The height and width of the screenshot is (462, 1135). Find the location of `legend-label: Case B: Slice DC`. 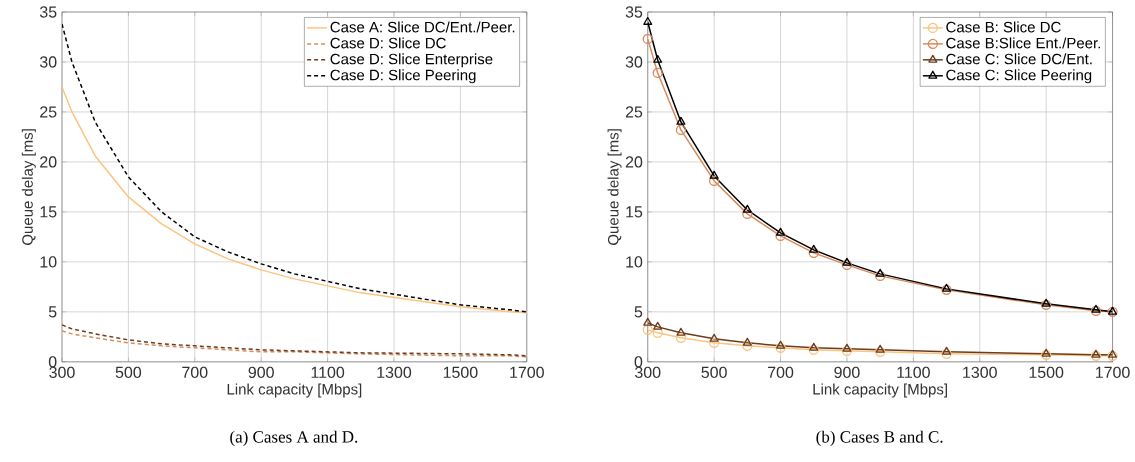

legend-label: Case B: Slice DC is located at coordinates (1003, 27).